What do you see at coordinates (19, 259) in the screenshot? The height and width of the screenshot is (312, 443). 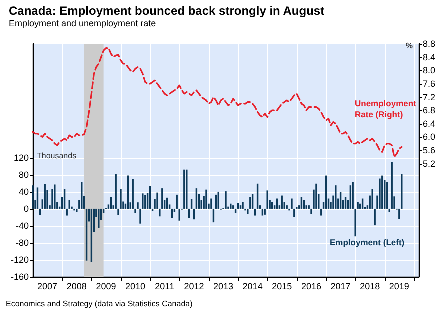 I see `y-tick-label: -120` at bounding box center [19, 259].